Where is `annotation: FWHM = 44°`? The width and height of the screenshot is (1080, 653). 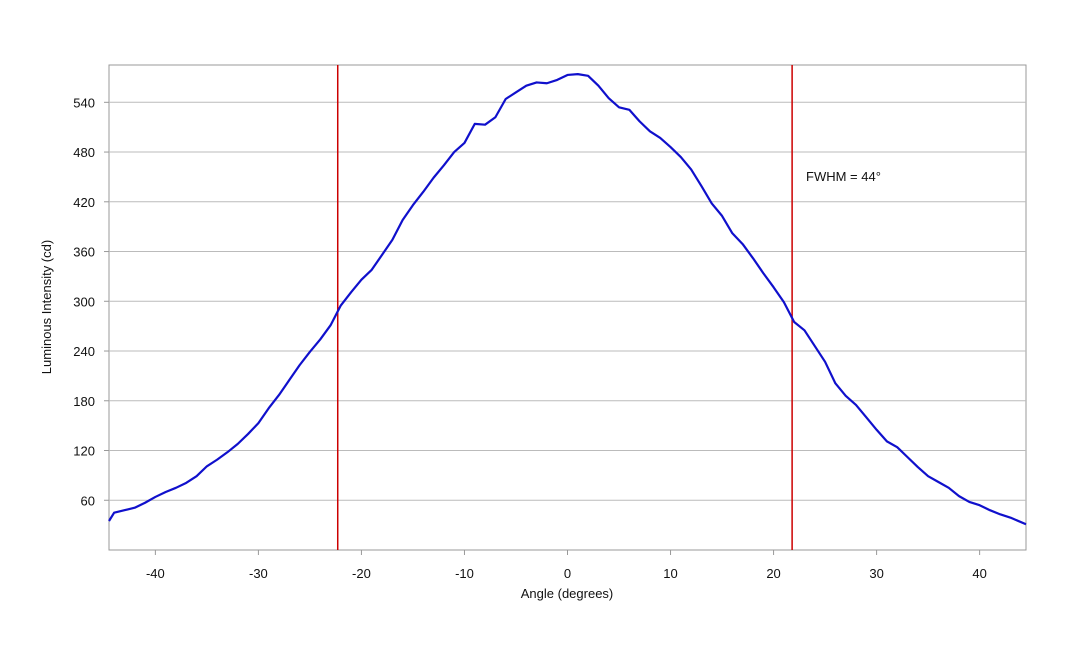 annotation: FWHM = 44° is located at coordinates (843, 176).